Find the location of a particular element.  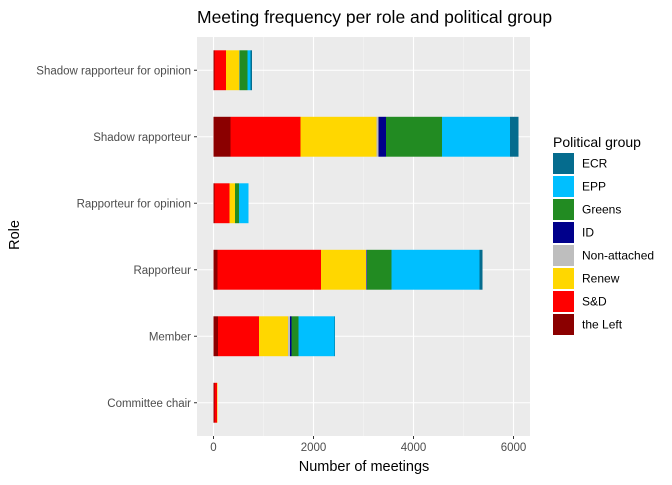

x-axis: 0 2000 4000 6000 is located at coordinates (368, 445).